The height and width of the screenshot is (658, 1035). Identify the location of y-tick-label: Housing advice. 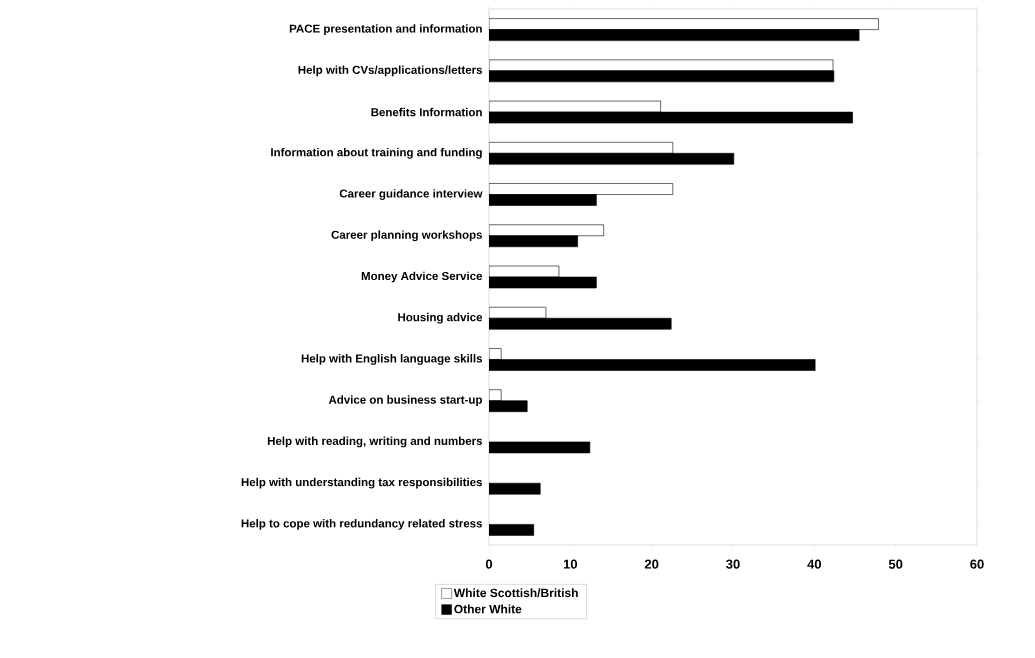
(440, 318).